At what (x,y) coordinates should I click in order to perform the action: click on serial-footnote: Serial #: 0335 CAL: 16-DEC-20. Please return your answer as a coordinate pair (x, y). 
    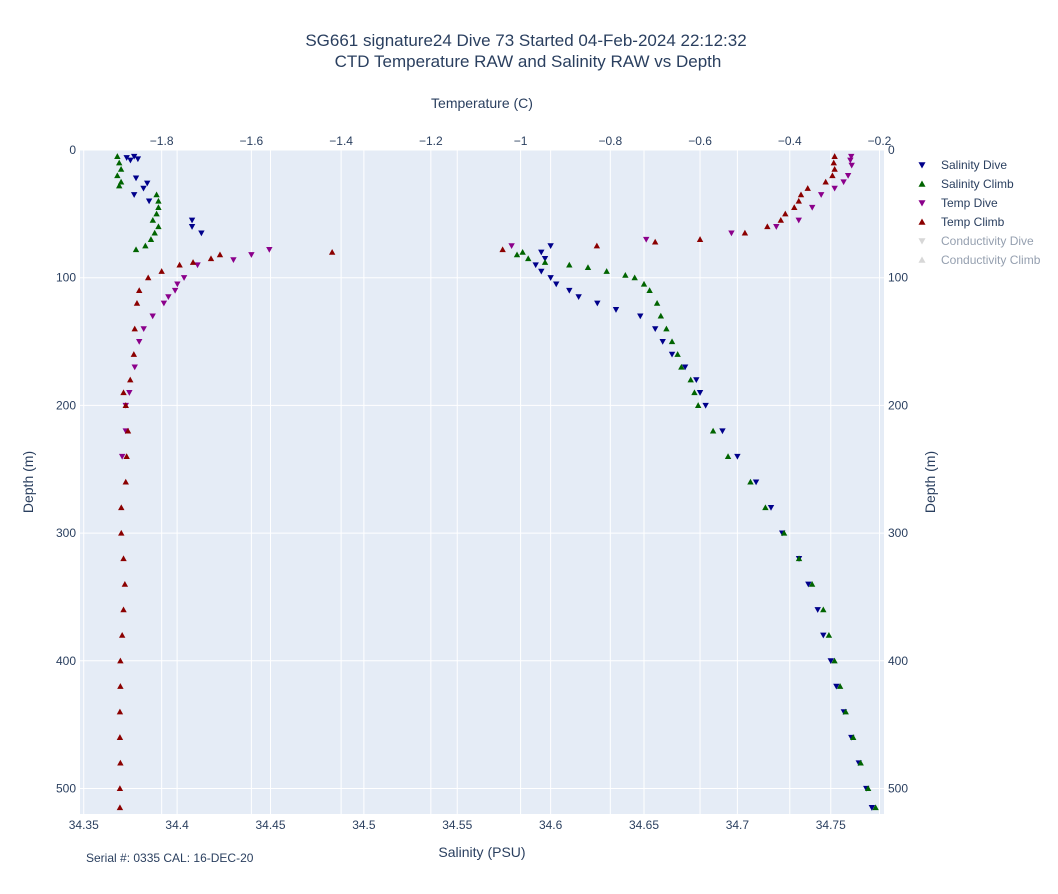
    Looking at the image, I should click on (170, 858).